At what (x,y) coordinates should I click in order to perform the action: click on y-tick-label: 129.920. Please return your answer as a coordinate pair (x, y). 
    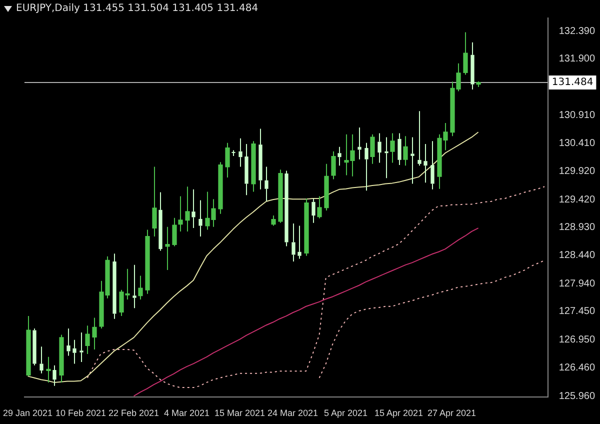
    Looking at the image, I should click on (577, 172).